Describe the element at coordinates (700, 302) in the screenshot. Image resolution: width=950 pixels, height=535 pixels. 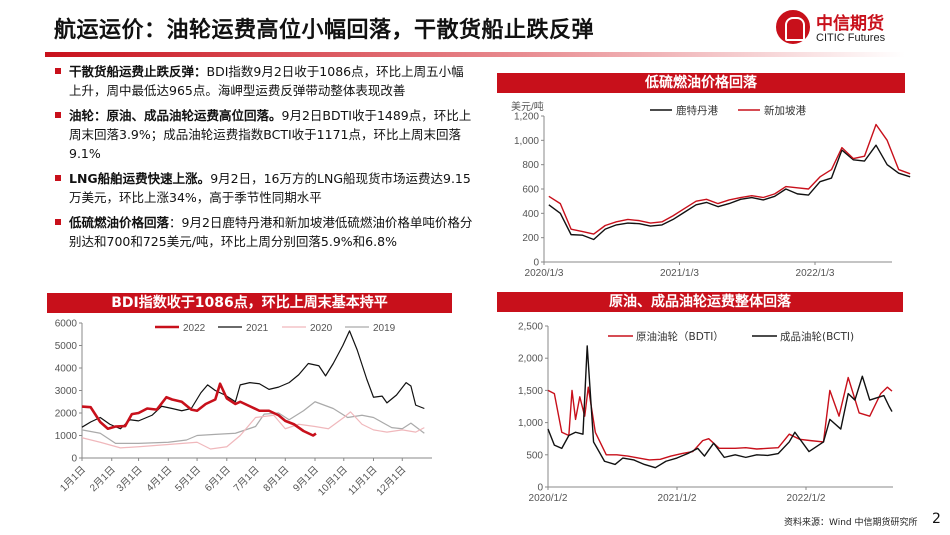
I see `tanker-chart-title: 原油、成品油轮运费整体回落` at that location.